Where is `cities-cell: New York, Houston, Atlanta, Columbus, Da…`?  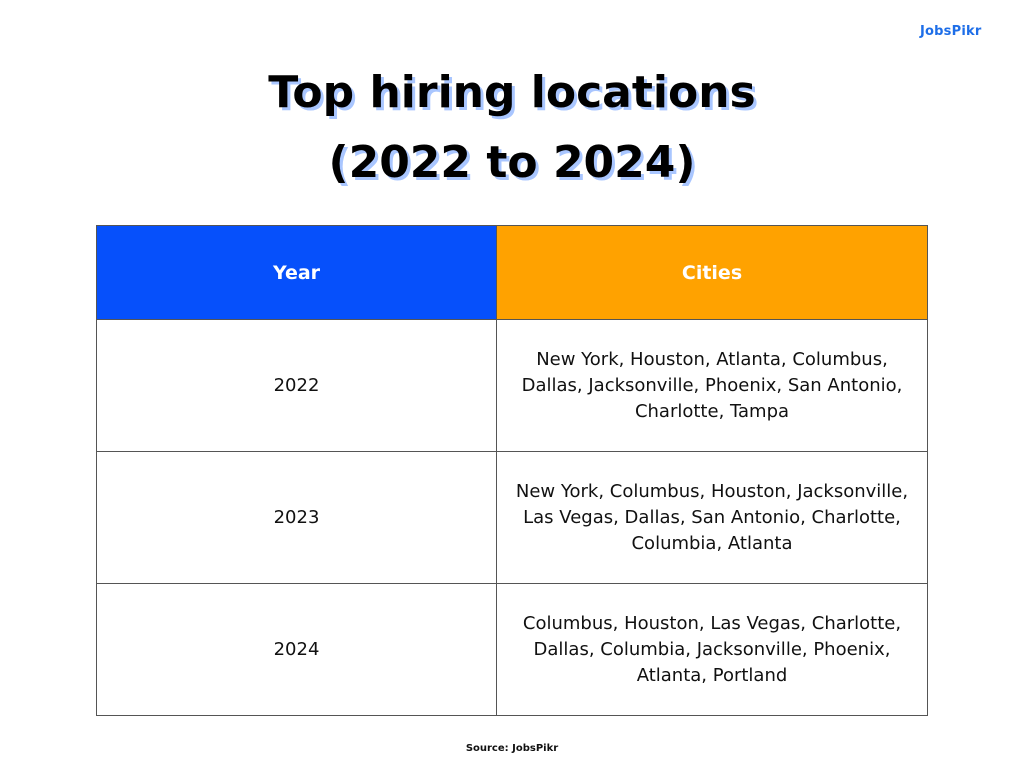
cities-cell: New York, Houston, Atlanta, Columbus, Da… is located at coordinates (712, 385).